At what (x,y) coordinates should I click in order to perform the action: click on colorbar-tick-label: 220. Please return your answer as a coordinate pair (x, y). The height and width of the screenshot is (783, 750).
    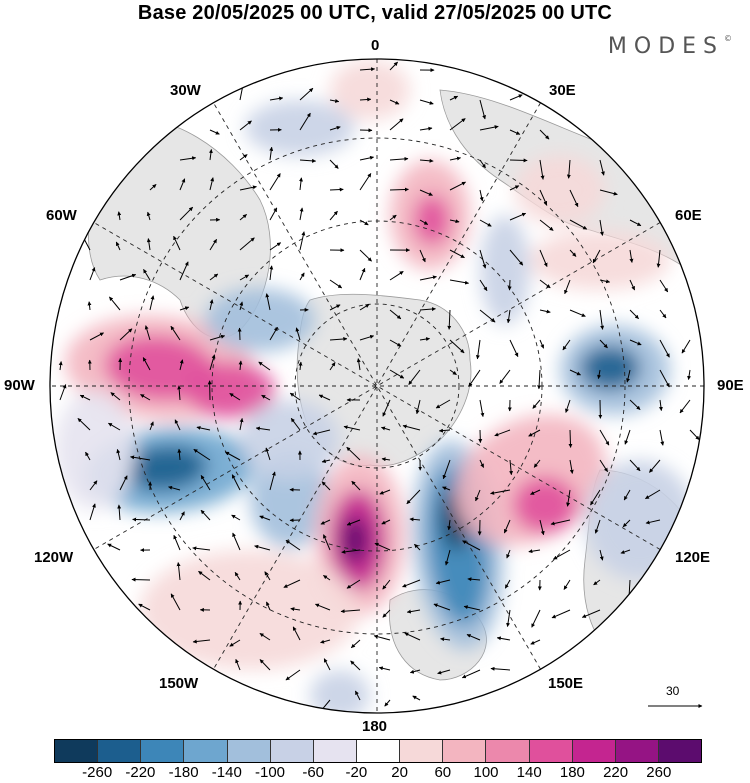
    Looking at the image, I should click on (616, 772).